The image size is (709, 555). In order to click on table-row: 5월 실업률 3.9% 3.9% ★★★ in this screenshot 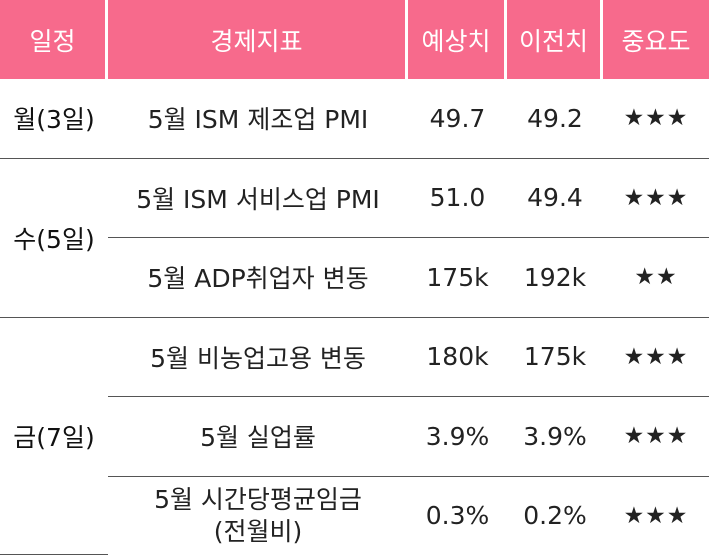, I will do `click(354, 437)`.